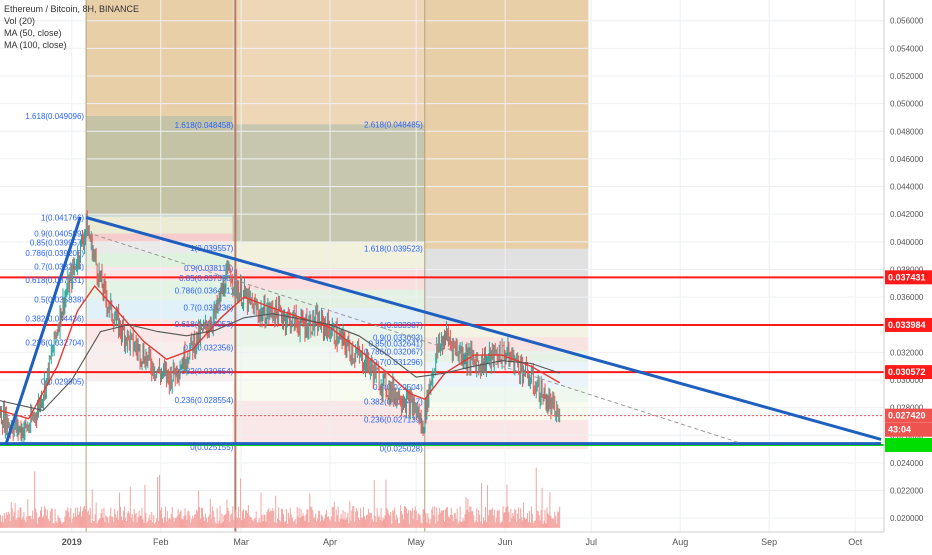 This screenshot has height=555, width=932. What do you see at coordinates (33, 33) in the screenshot?
I see `ma50-indicator-label: MA (50, close)` at bounding box center [33, 33].